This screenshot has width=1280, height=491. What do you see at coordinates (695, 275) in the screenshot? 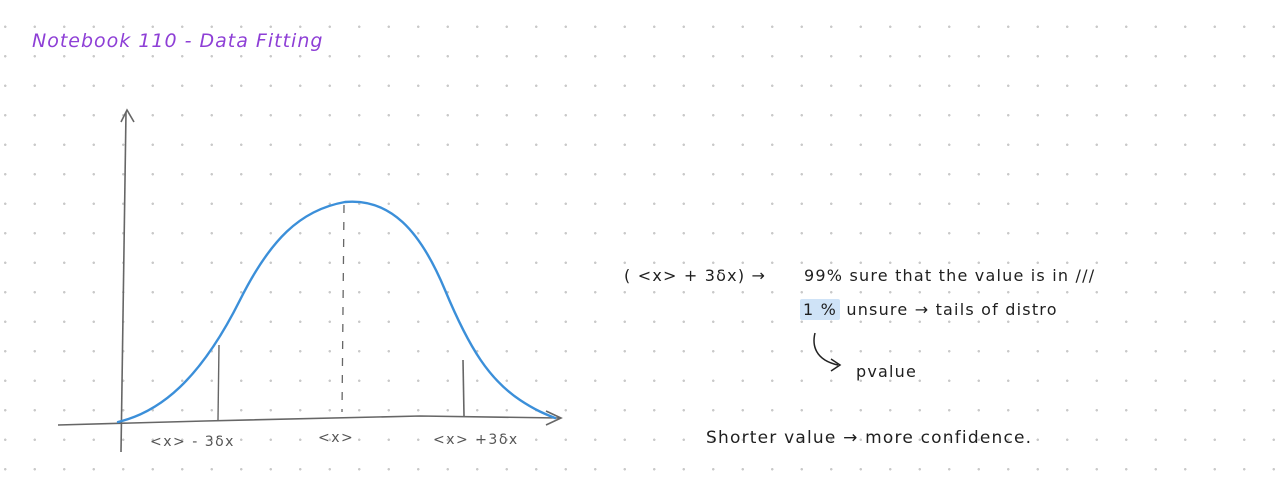
I see `note-line1-prefix: ( <x> + 3δx) →` at bounding box center [695, 275].